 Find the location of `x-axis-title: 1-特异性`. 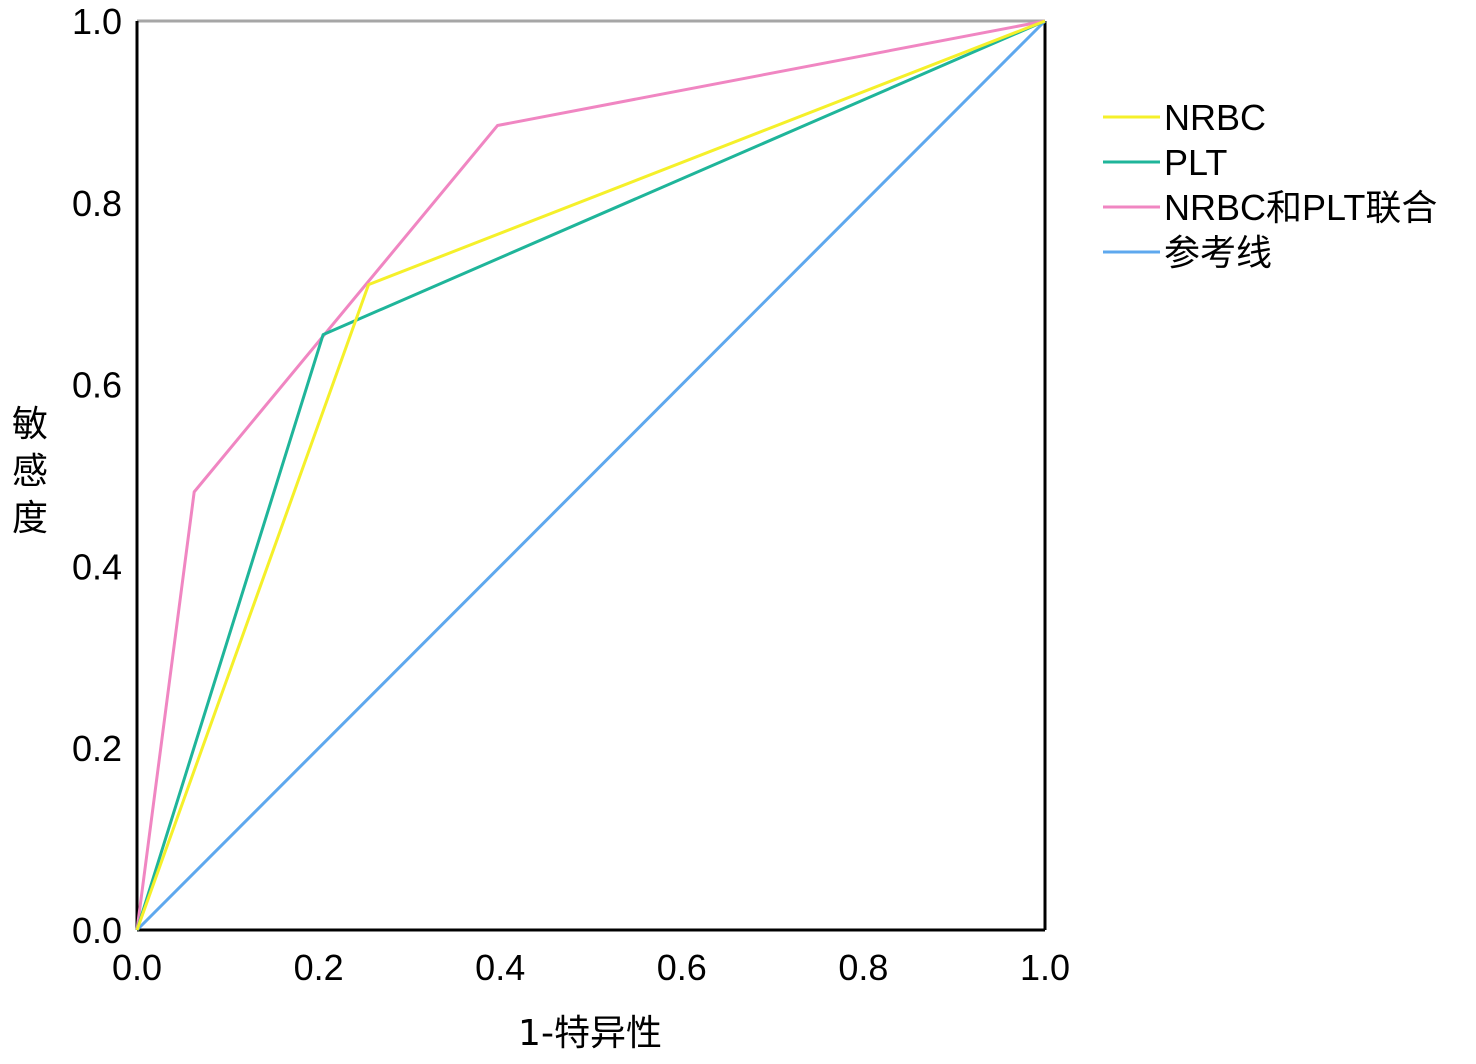

x-axis-title: 1-特异性 is located at coordinates (590, 1033).